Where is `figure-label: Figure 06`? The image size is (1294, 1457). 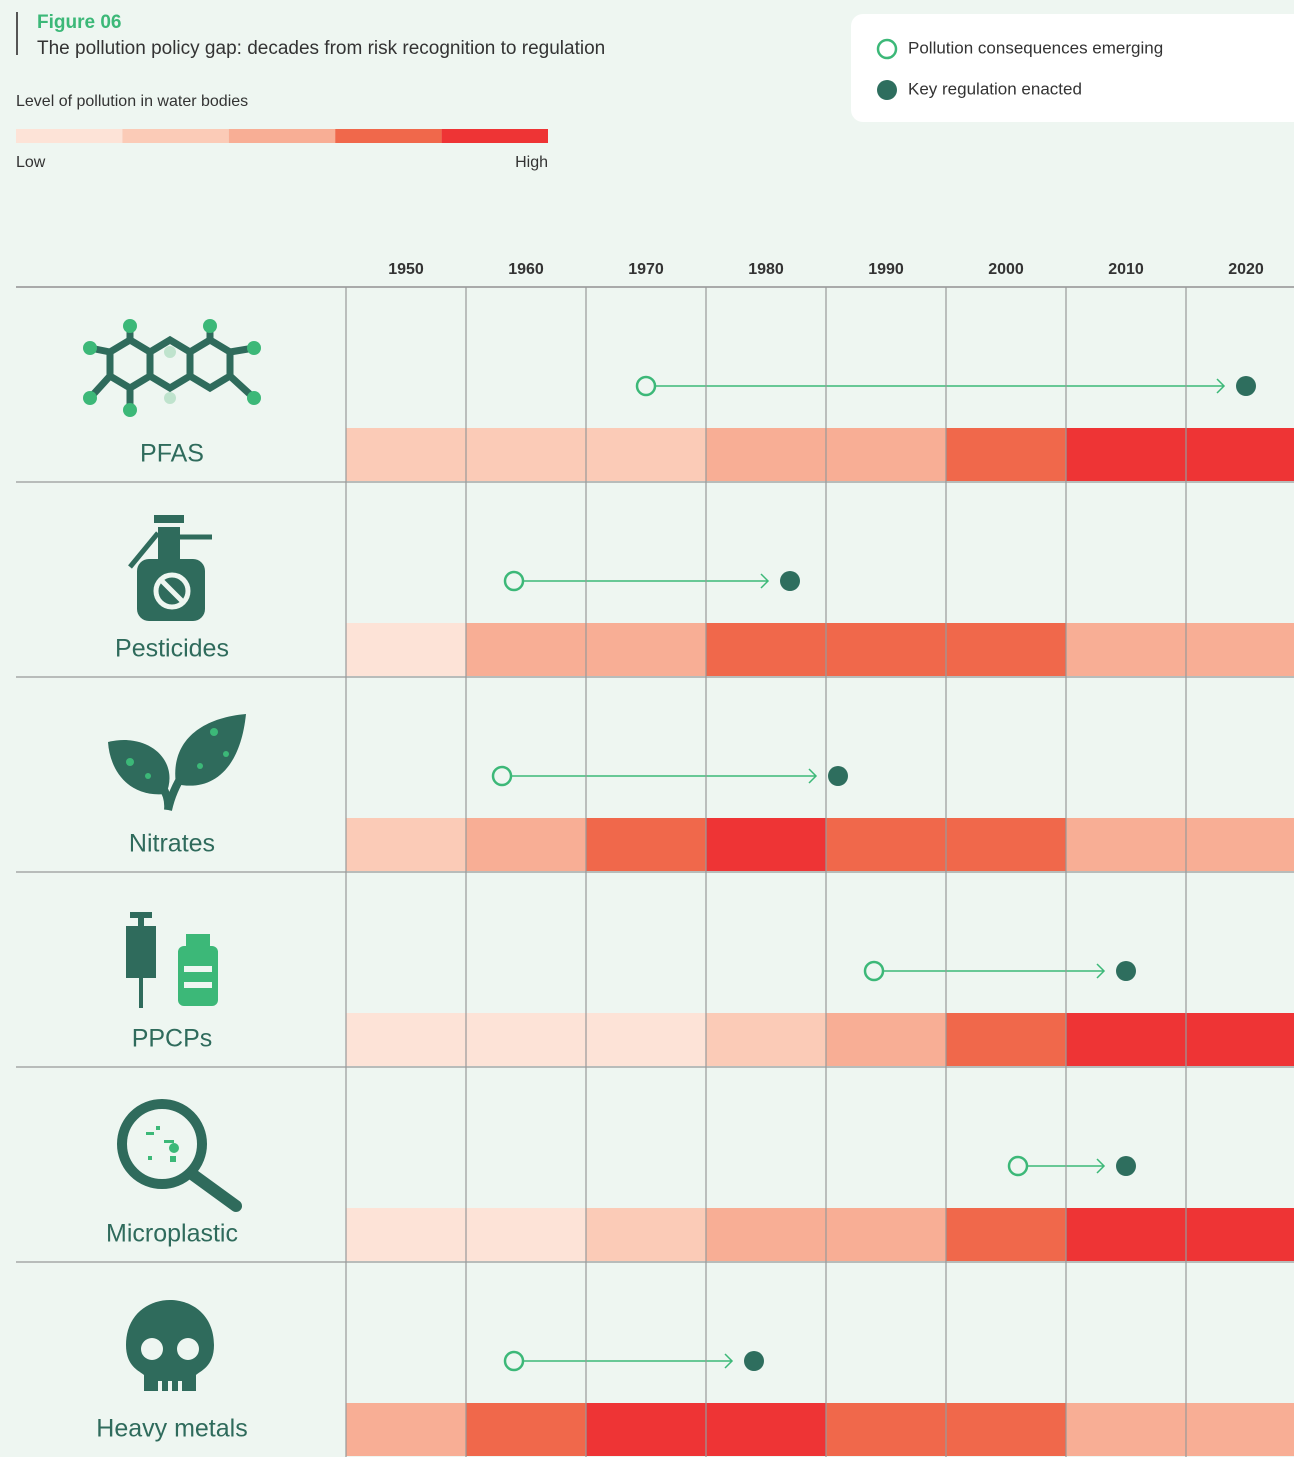
figure-label: Figure 06 is located at coordinates (79, 22).